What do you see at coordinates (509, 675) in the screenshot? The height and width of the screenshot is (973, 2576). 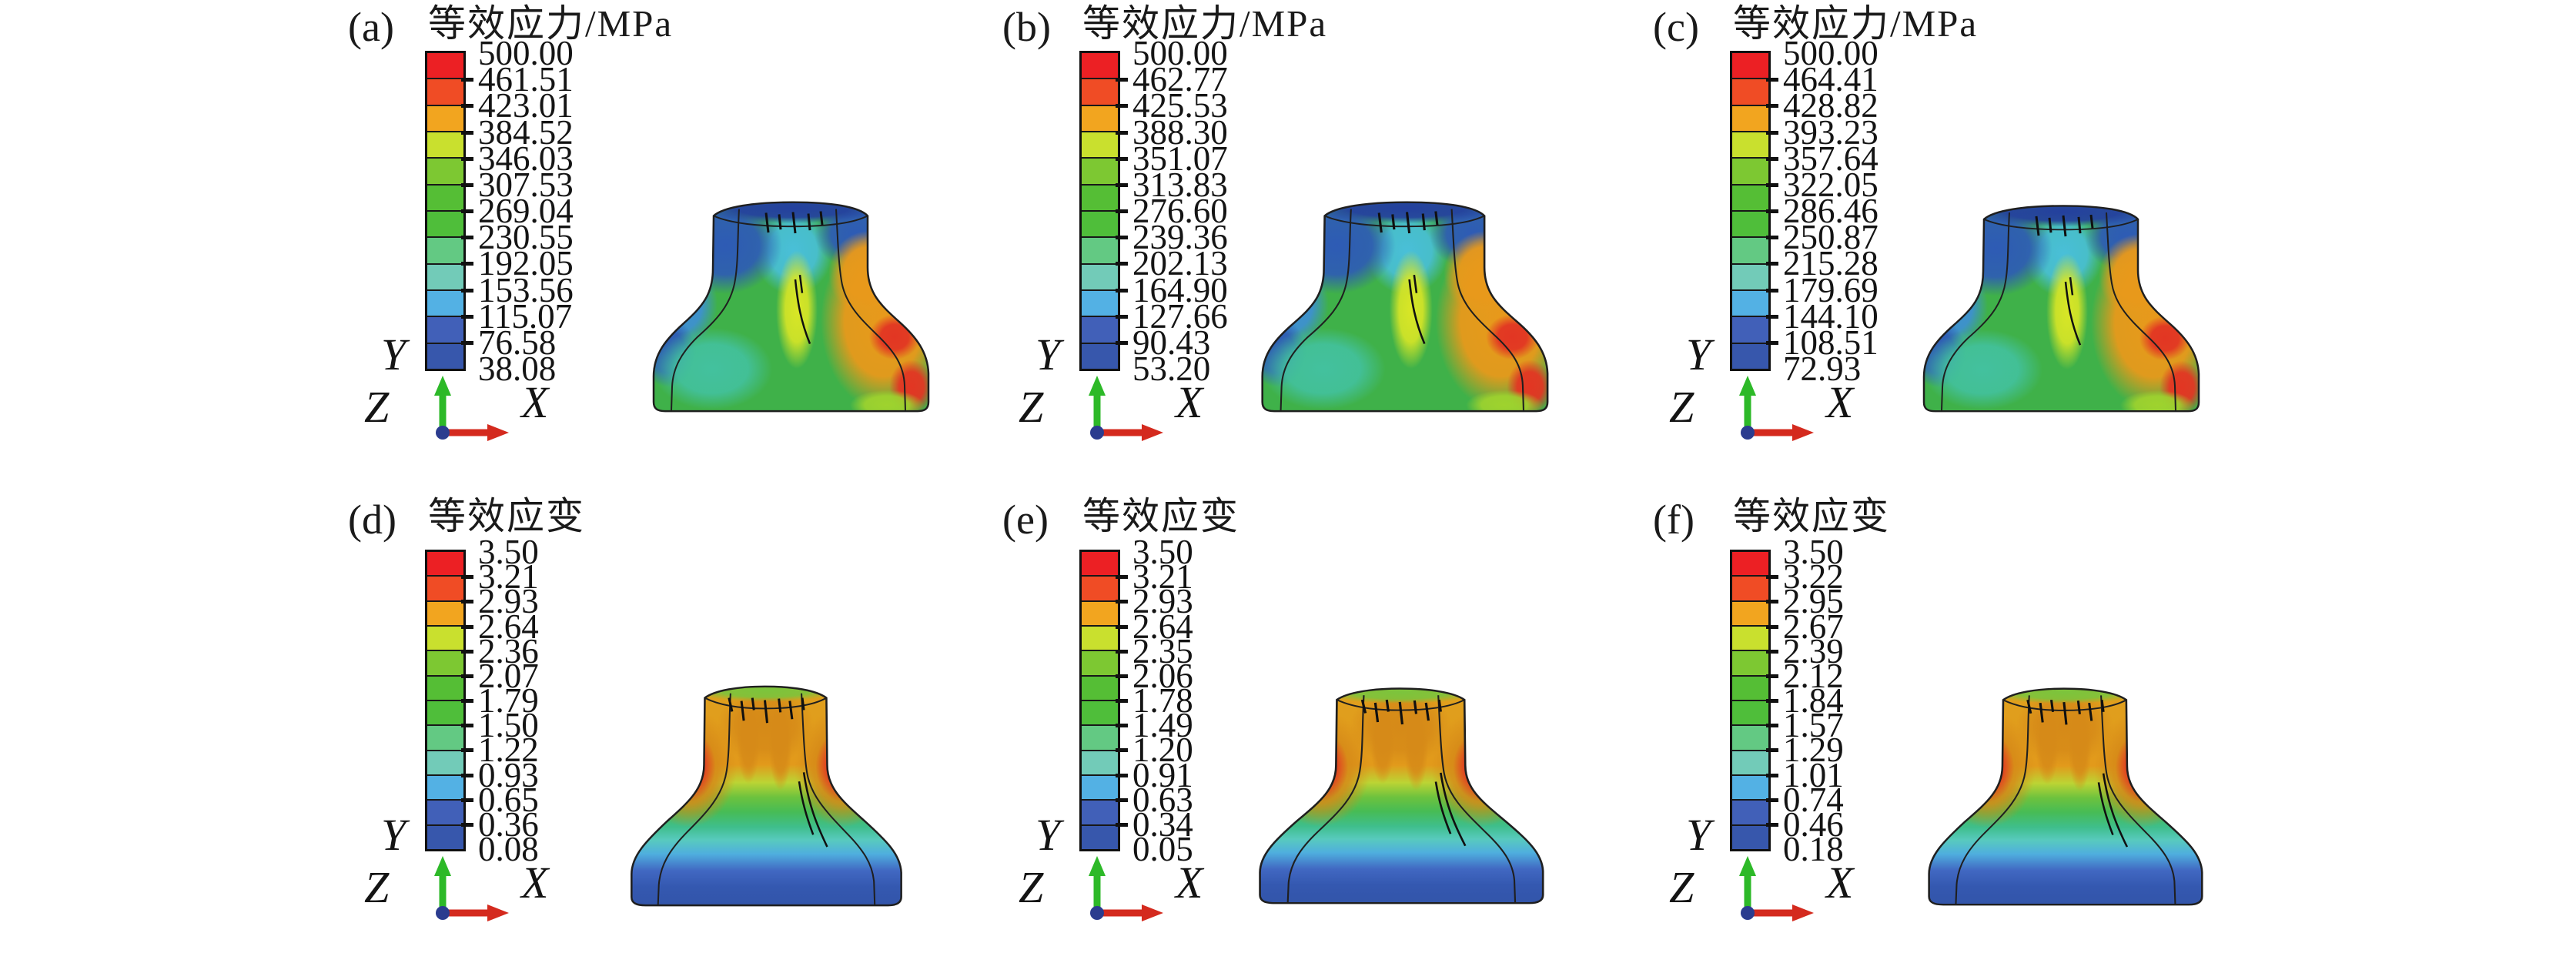 I see `colorbar-value: 2.07` at bounding box center [509, 675].